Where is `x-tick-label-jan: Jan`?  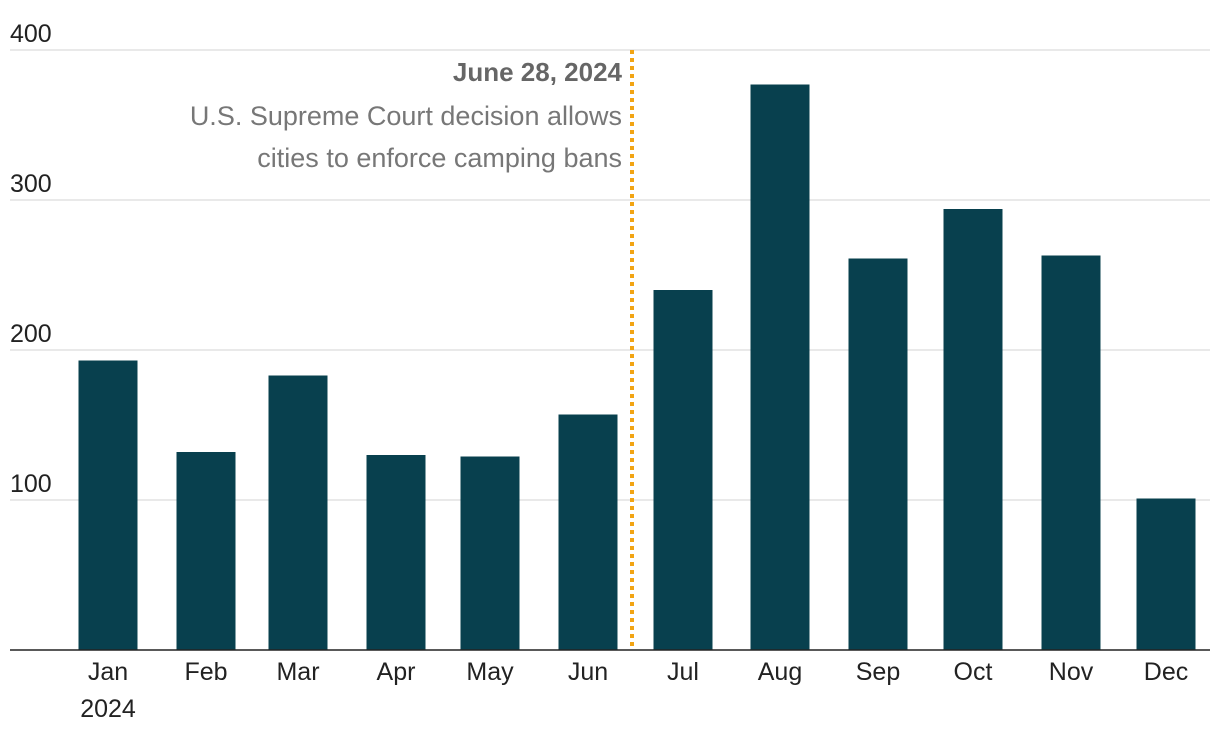 x-tick-label-jan: Jan is located at coordinates (108, 672).